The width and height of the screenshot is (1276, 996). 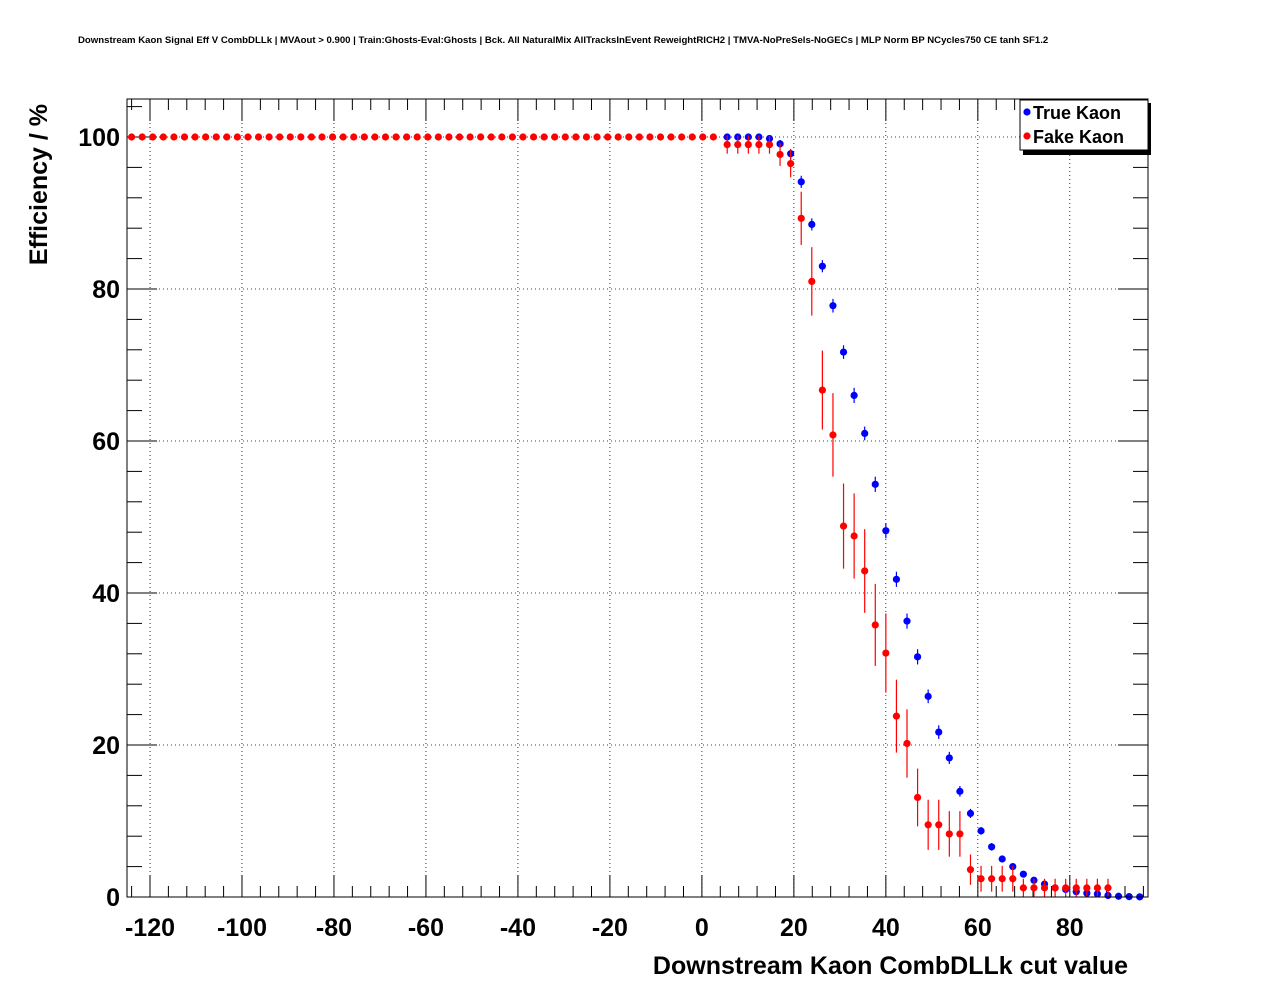 What do you see at coordinates (794, 928) in the screenshot?
I see `x-tick-label: 20` at bounding box center [794, 928].